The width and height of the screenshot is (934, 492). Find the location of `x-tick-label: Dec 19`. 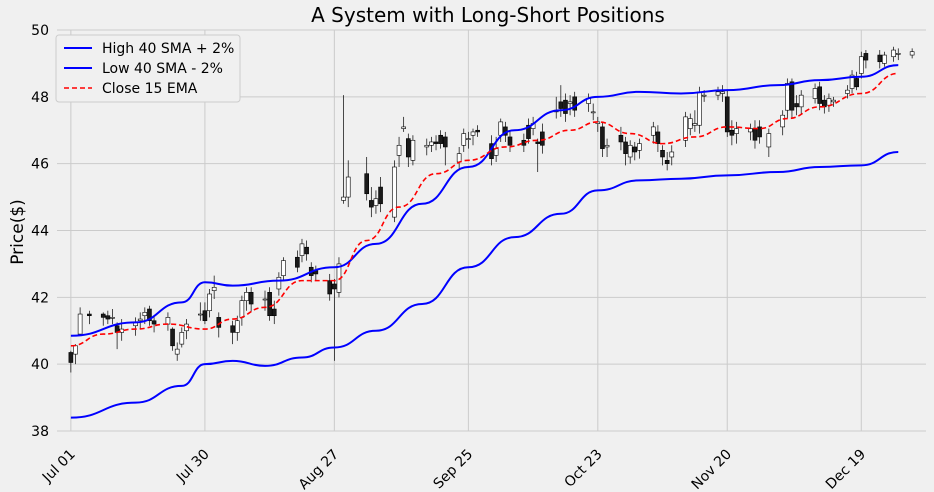

x-tick-label: Dec 19 is located at coordinates (846, 469).